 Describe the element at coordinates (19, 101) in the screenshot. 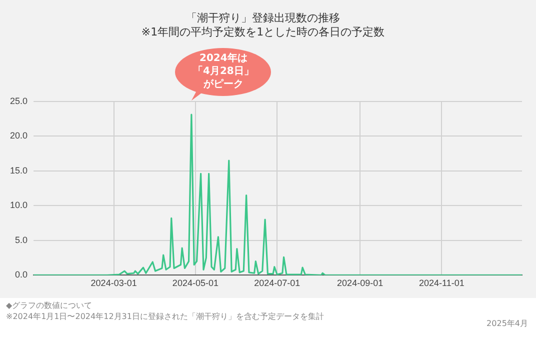

I see `y-tick-label: 25.0` at that location.